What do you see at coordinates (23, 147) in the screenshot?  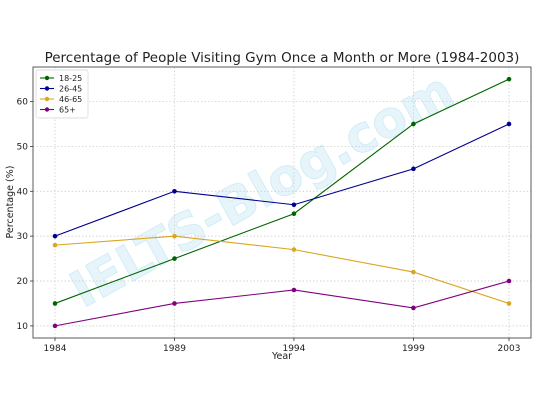 I see `y-tick-label: 50` at bounding box center [23, 147].